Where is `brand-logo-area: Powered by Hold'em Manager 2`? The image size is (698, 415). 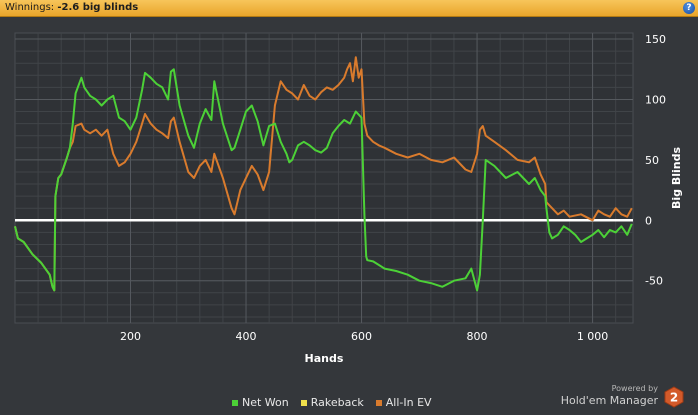 brand-logo-area: Powered by Hold'em Manager 2 is located at coordinates (613, 397).